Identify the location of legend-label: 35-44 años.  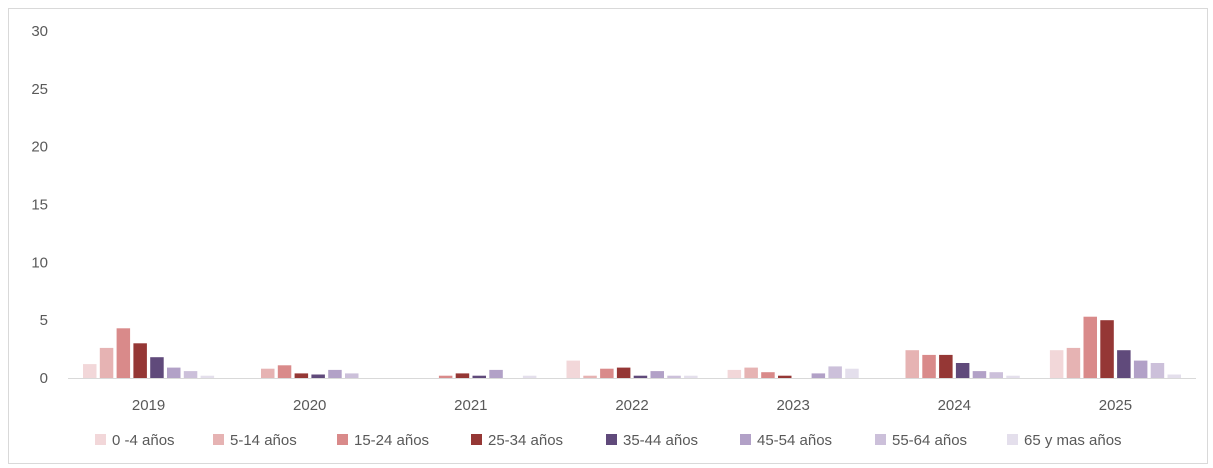
(660, 440).